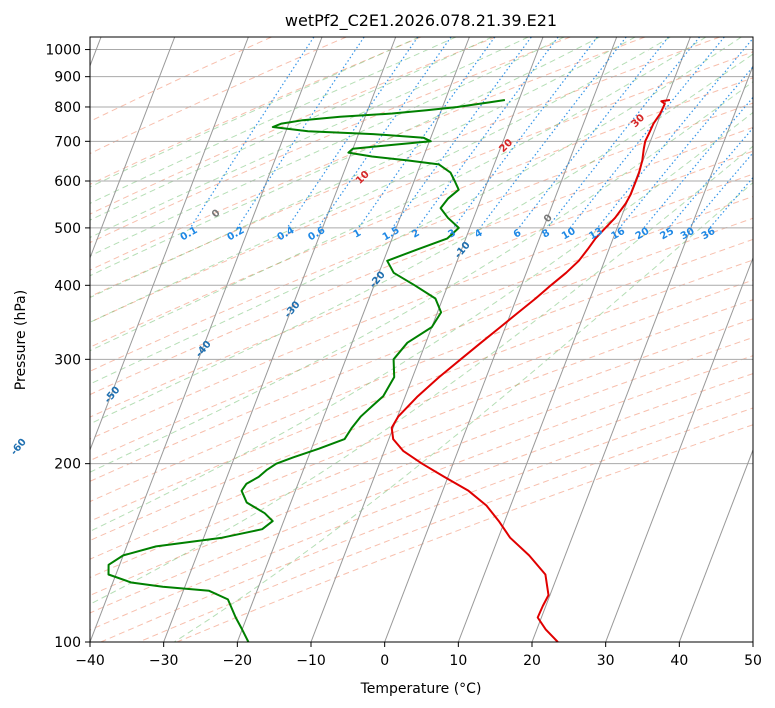  I want to click on x-tick-label: 10, so click(458, 661).